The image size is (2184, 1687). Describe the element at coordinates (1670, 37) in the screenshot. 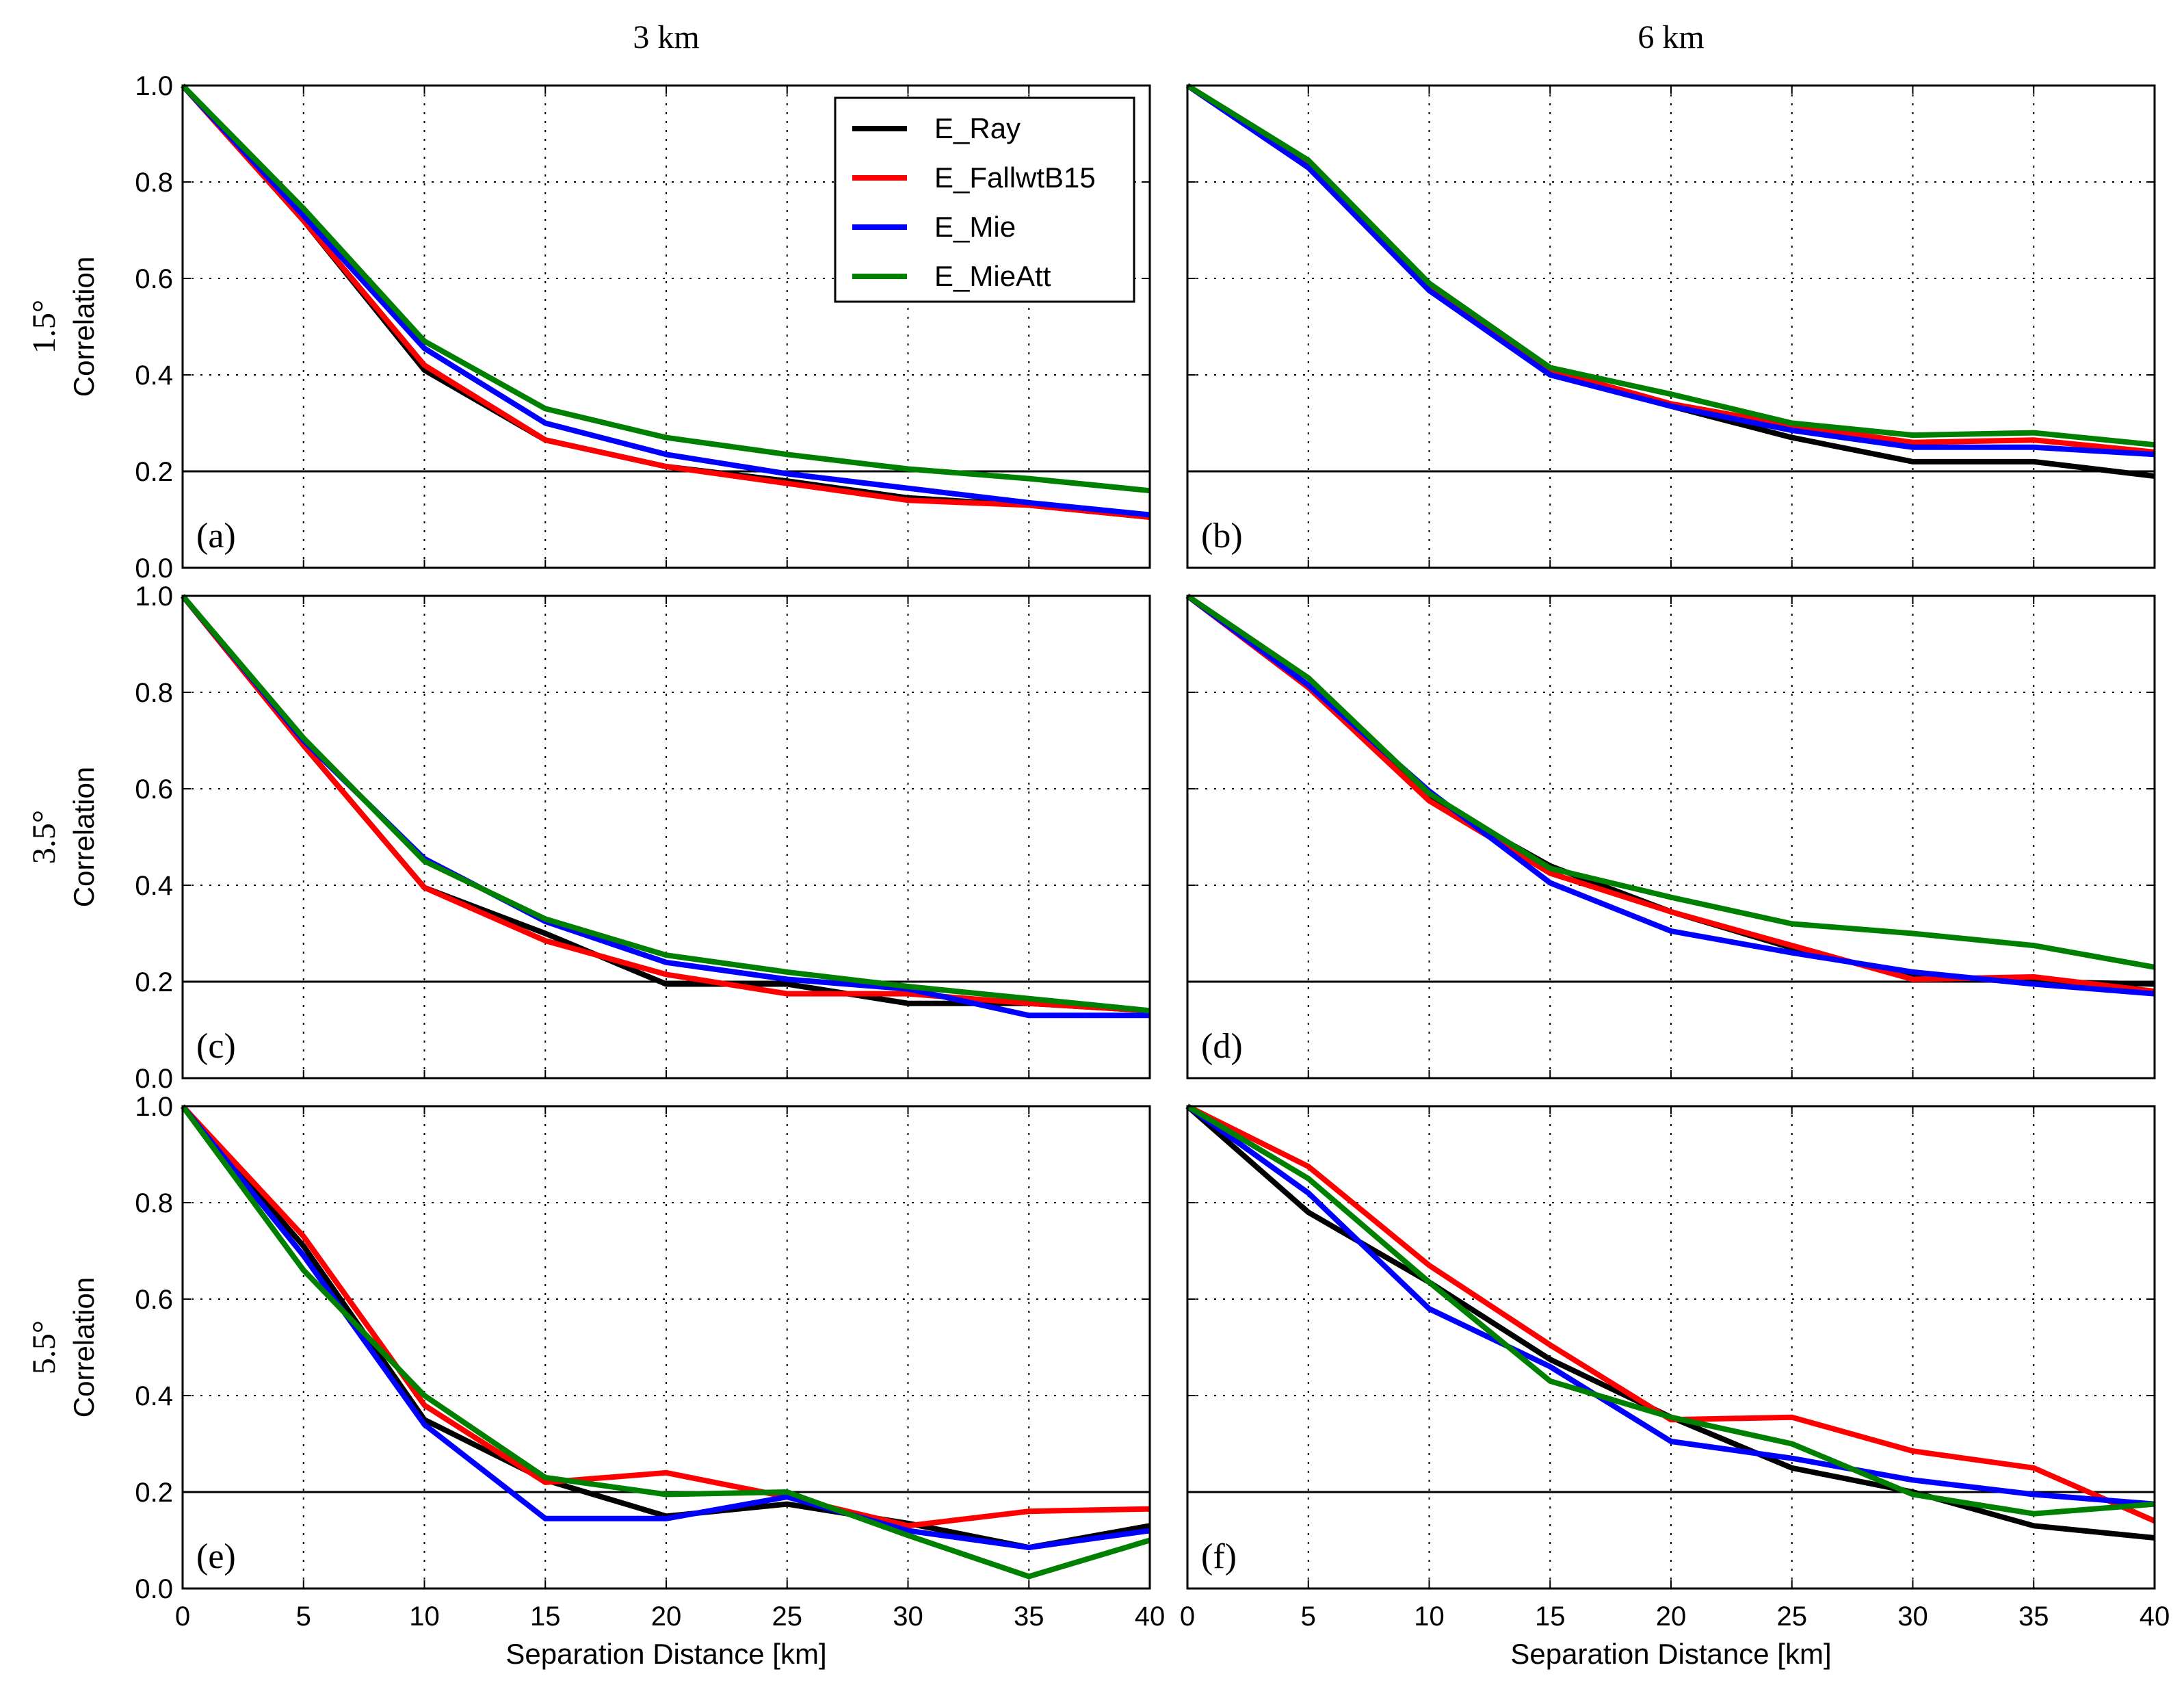

I see `column-header: 6 km` at that location.